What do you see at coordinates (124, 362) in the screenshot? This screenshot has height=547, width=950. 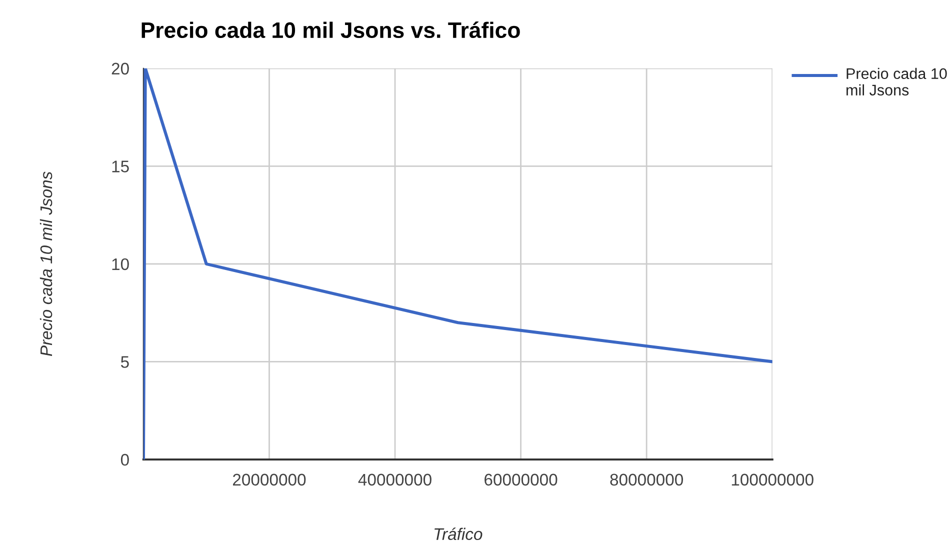 I see `y-tick-label: 5` at bounding box center [124, 362].